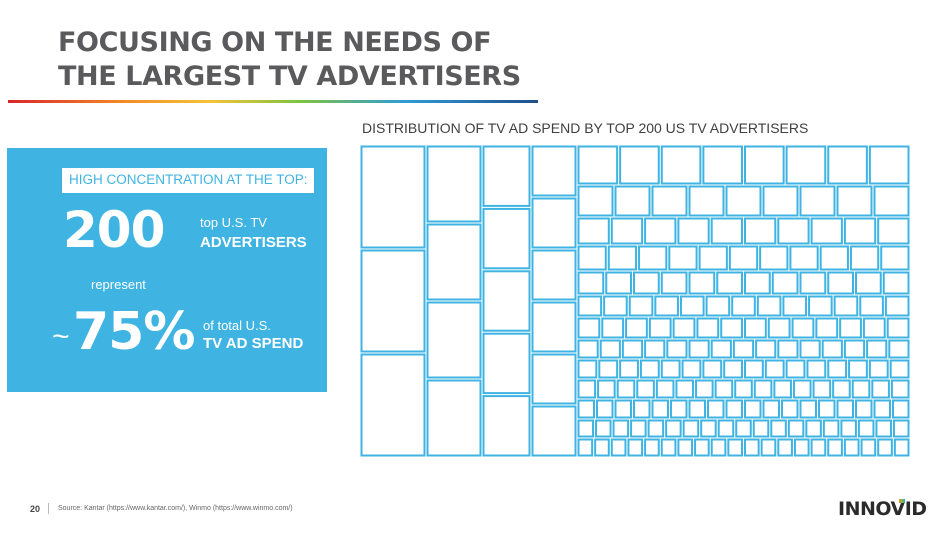 This screenshot has height=541, width=950. What do you see at coordinates (273, 101) in the screenshot?
I see `title-gradient-rule` at bounding box center [273, 101].